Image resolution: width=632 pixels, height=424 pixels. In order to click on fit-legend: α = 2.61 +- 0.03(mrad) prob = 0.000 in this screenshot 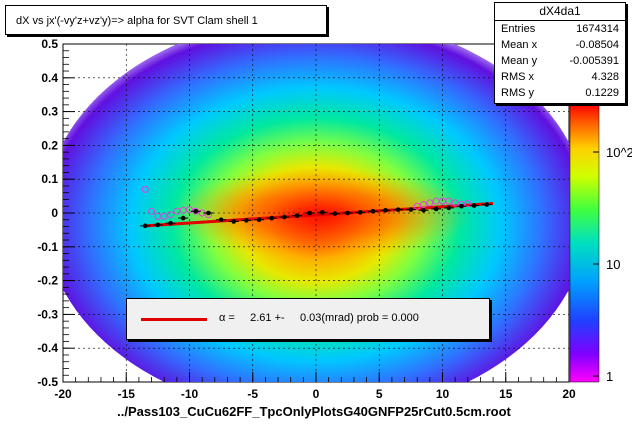, I will do `click(308, 319)`.